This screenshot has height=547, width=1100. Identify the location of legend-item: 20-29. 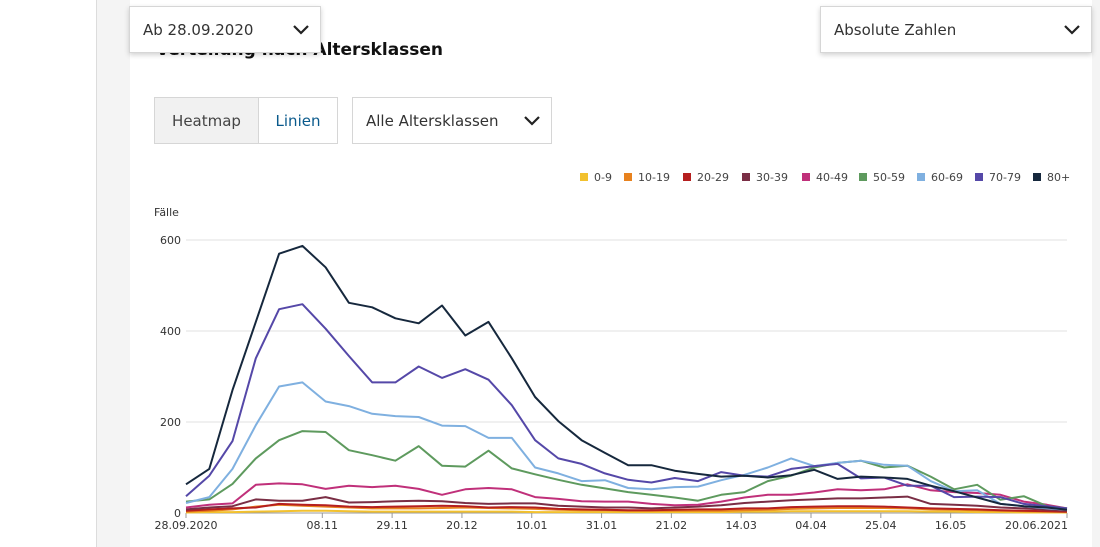
(706, 177).